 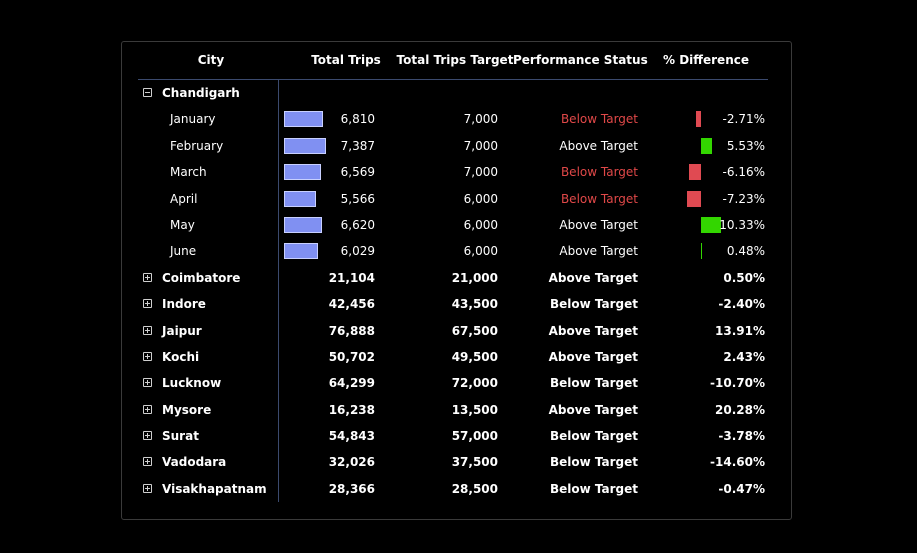 What do you see at coordinates (278, 291) in the screenshot?
I see `row-header-divider` at bounding box center [278, 291].